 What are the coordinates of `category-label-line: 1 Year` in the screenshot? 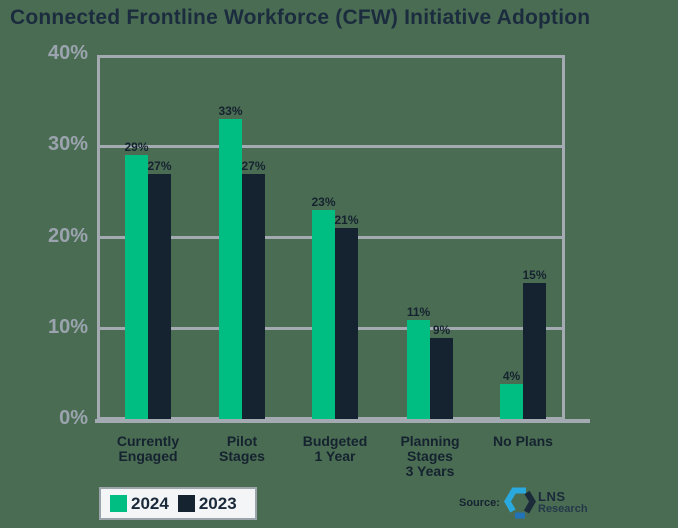 It's located at (335, 456).